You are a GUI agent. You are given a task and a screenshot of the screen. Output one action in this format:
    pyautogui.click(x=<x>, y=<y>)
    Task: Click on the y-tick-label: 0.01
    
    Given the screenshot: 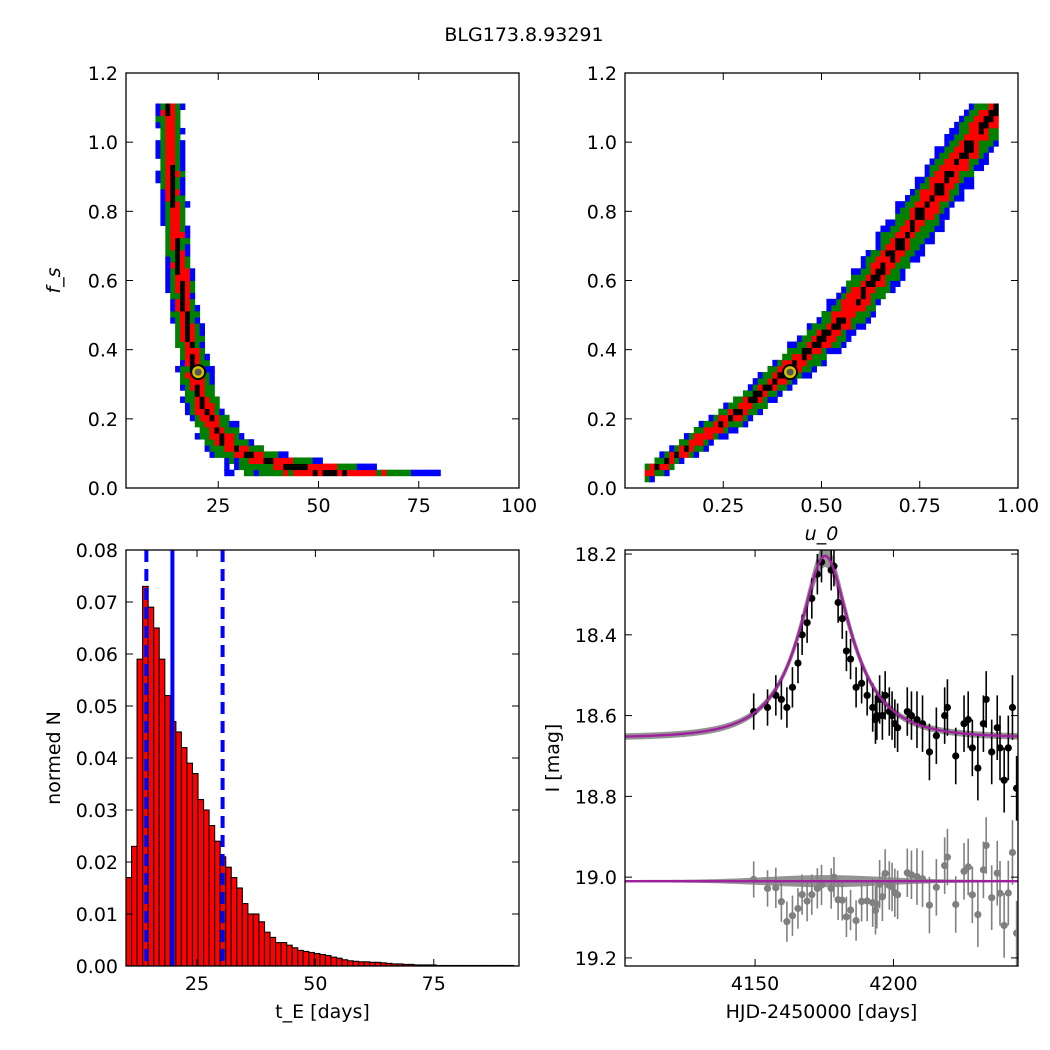 What is the action you would take?
    pyautogui.click(x=97, y=915)
    